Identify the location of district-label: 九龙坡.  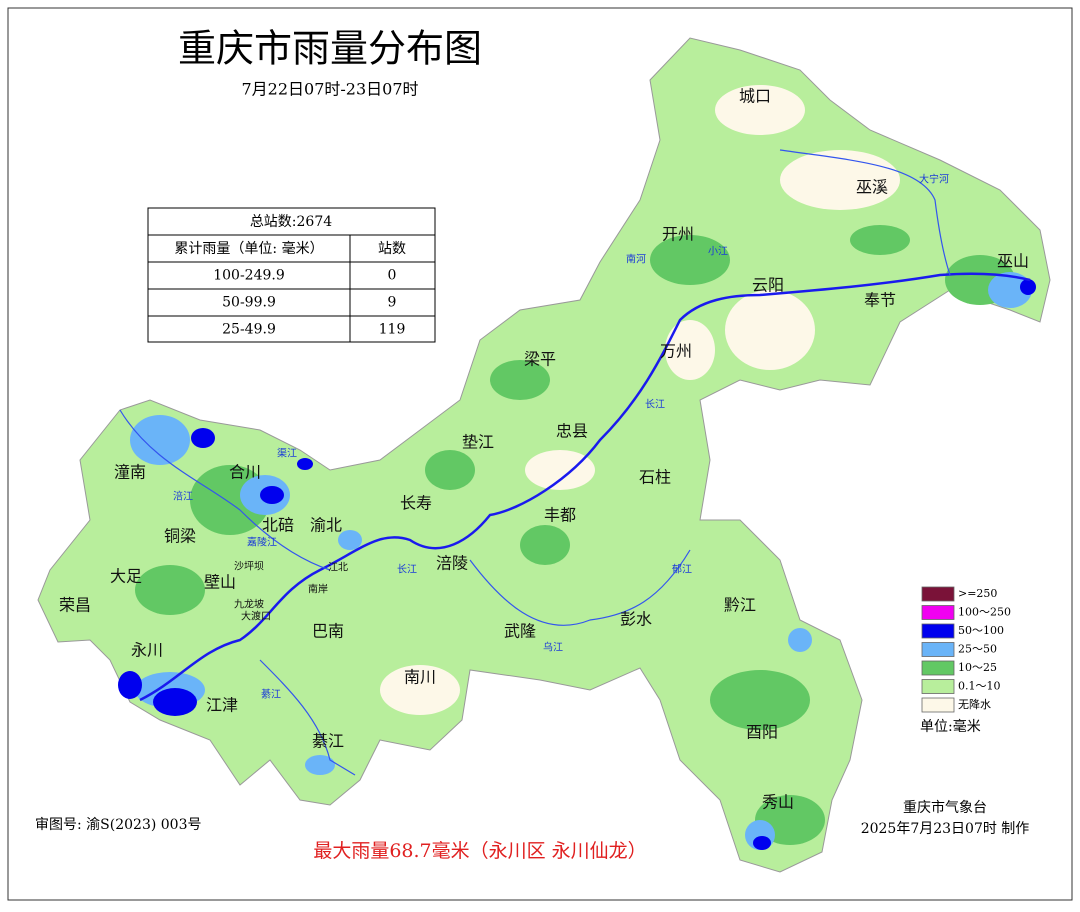
(249, 604).